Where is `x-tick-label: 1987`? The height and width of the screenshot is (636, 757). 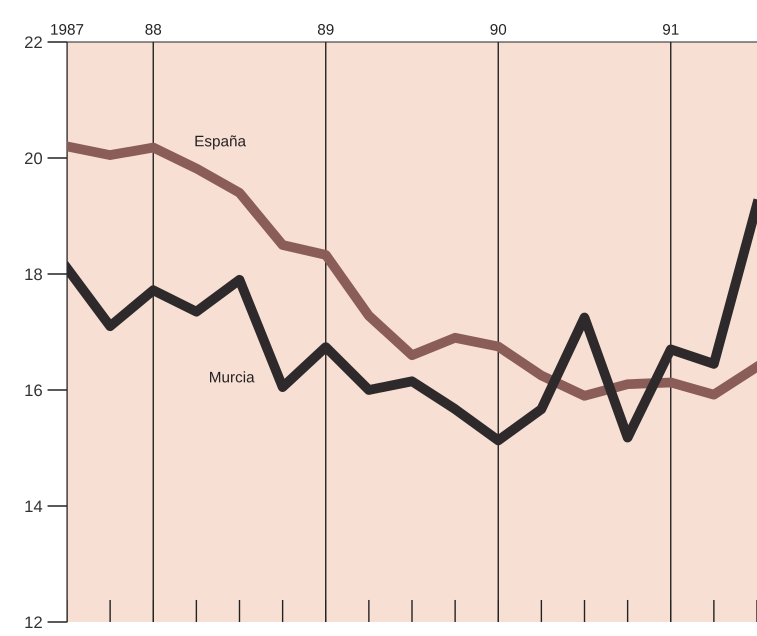 x-tick-label: 1987 is located at coordinates (67, 29).